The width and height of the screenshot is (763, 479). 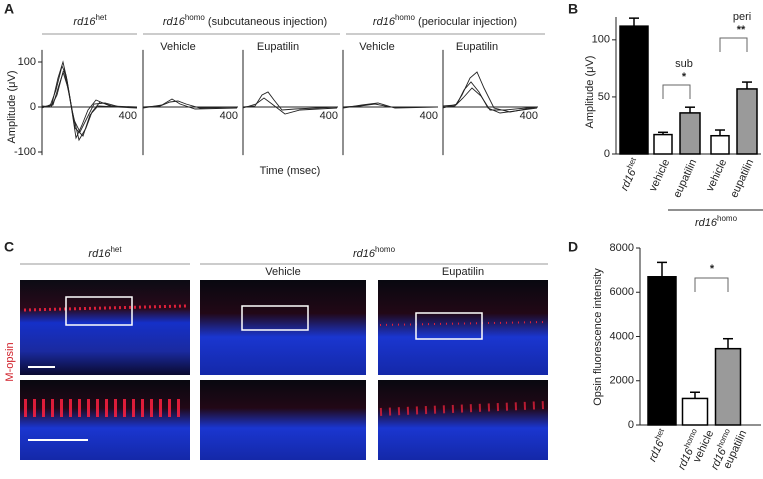 What do you see at coordinates (706, 223) in the screenshot?
I see `group-label-main: rd16` at bounding box center [706, 223].